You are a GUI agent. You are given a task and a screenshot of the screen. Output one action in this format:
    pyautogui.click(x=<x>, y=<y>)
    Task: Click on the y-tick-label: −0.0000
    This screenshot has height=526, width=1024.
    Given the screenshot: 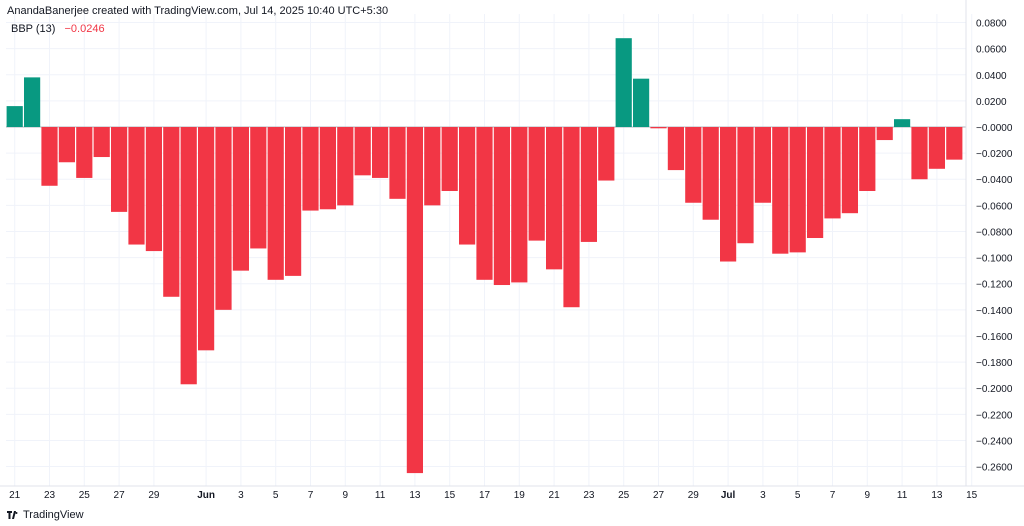 What is the action you would take?
    pyautogui.click(x=994, y=128)
    